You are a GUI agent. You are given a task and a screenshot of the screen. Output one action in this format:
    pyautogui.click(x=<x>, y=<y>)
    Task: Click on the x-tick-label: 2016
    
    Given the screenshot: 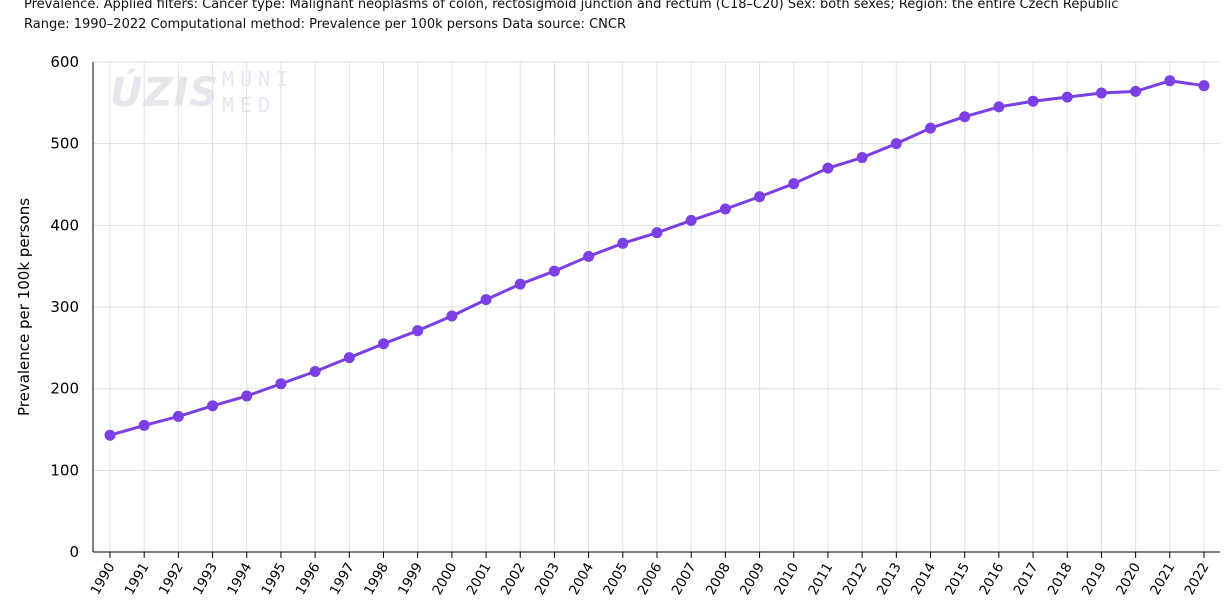 What is the action you would take?
    pyautogui.click(x=991, y=579)
    